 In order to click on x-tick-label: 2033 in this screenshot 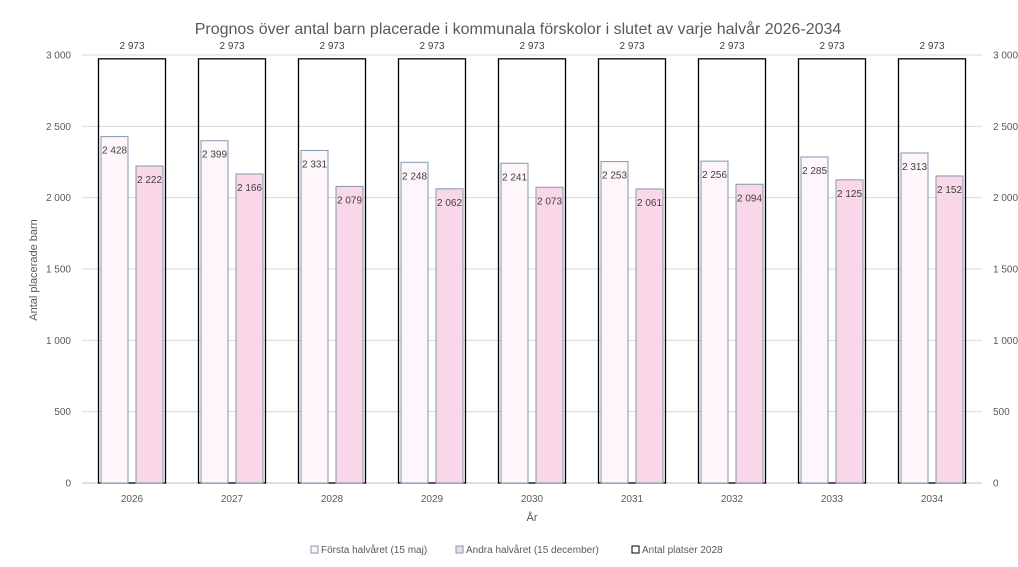, I will do `click(832, 499)`.